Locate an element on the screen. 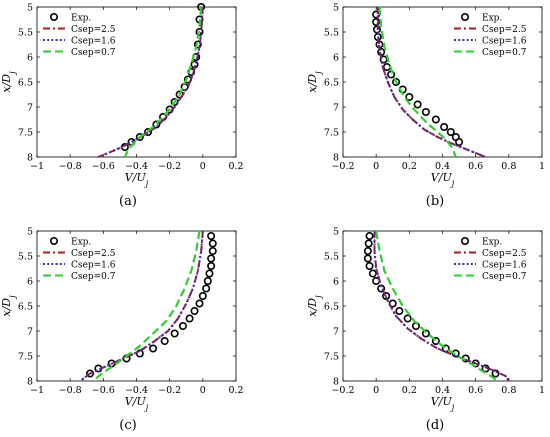  caption-b: (b) is located at coordinates (435, 201).